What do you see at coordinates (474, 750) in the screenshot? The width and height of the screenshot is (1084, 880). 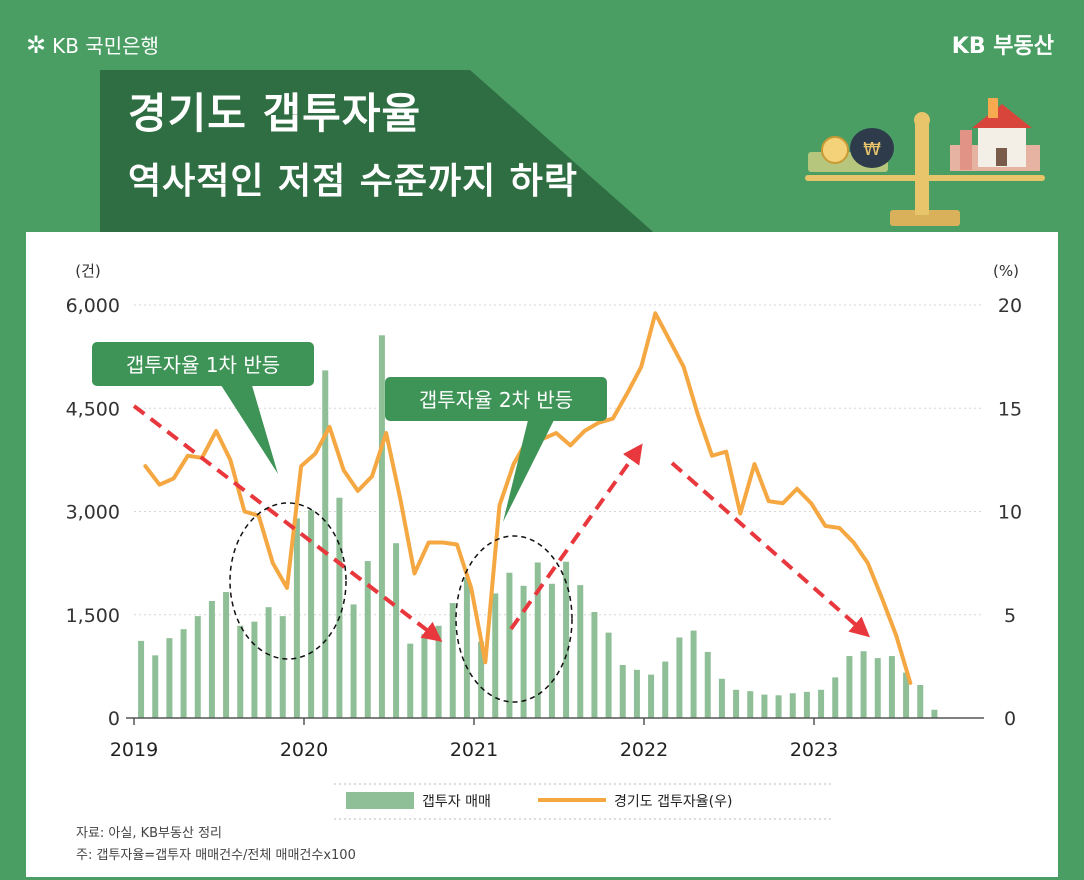 I see `x-tick-label: 2021` at bounding box center [474, 750].